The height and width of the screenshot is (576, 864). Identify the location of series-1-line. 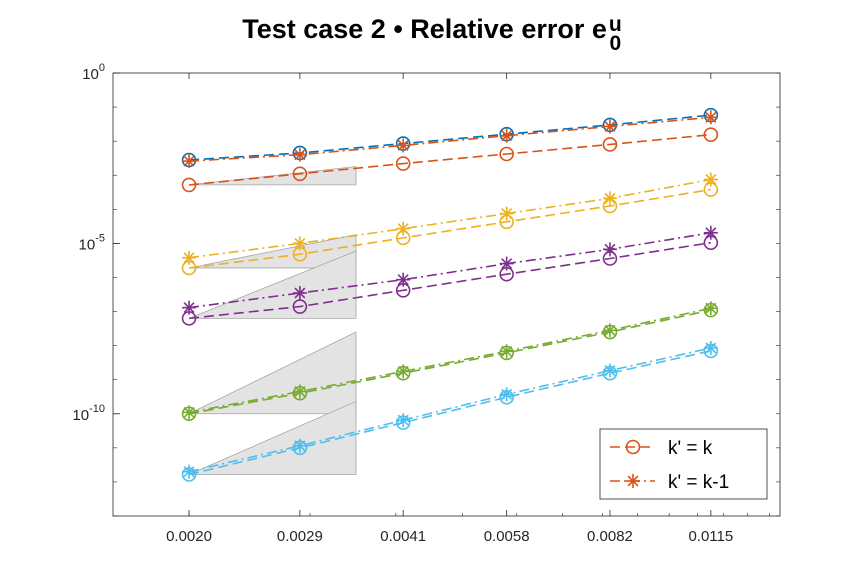
(449, 137).